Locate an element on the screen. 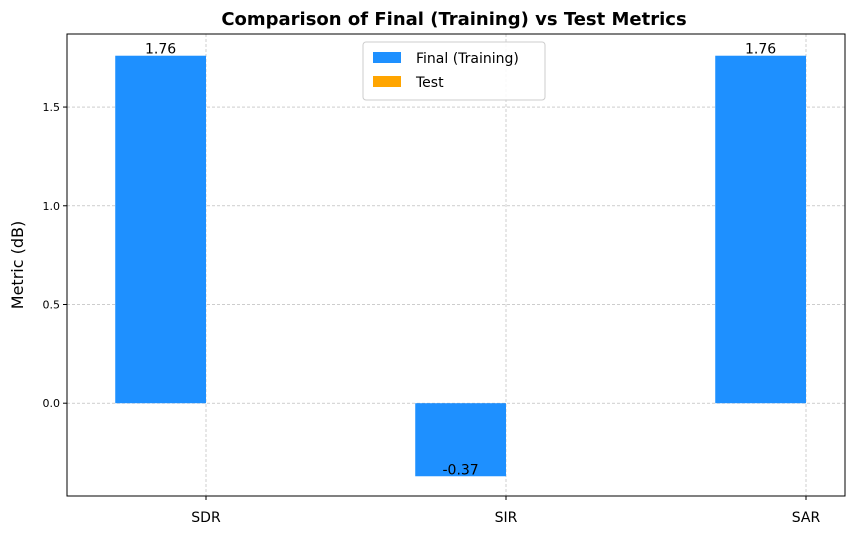 This screenshot has height=534, width=851. x-tick-label: SIR is located at coordinates (506, 518).